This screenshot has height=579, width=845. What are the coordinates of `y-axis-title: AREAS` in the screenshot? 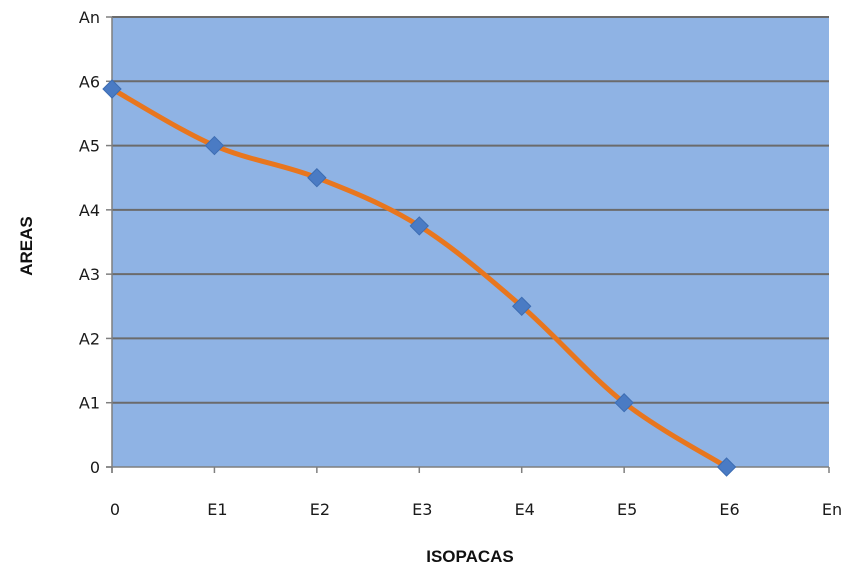 It's located at (26, 246).